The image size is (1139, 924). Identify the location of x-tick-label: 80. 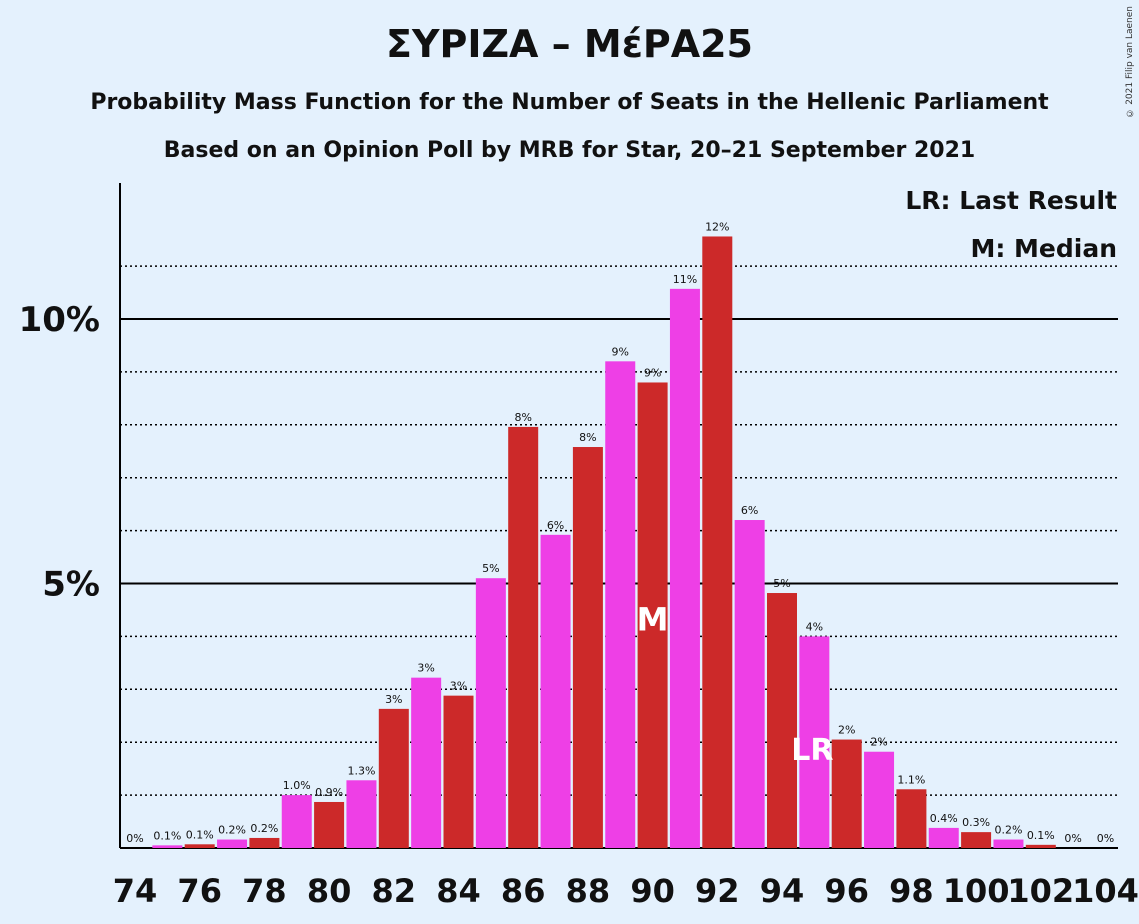
(329, 891).